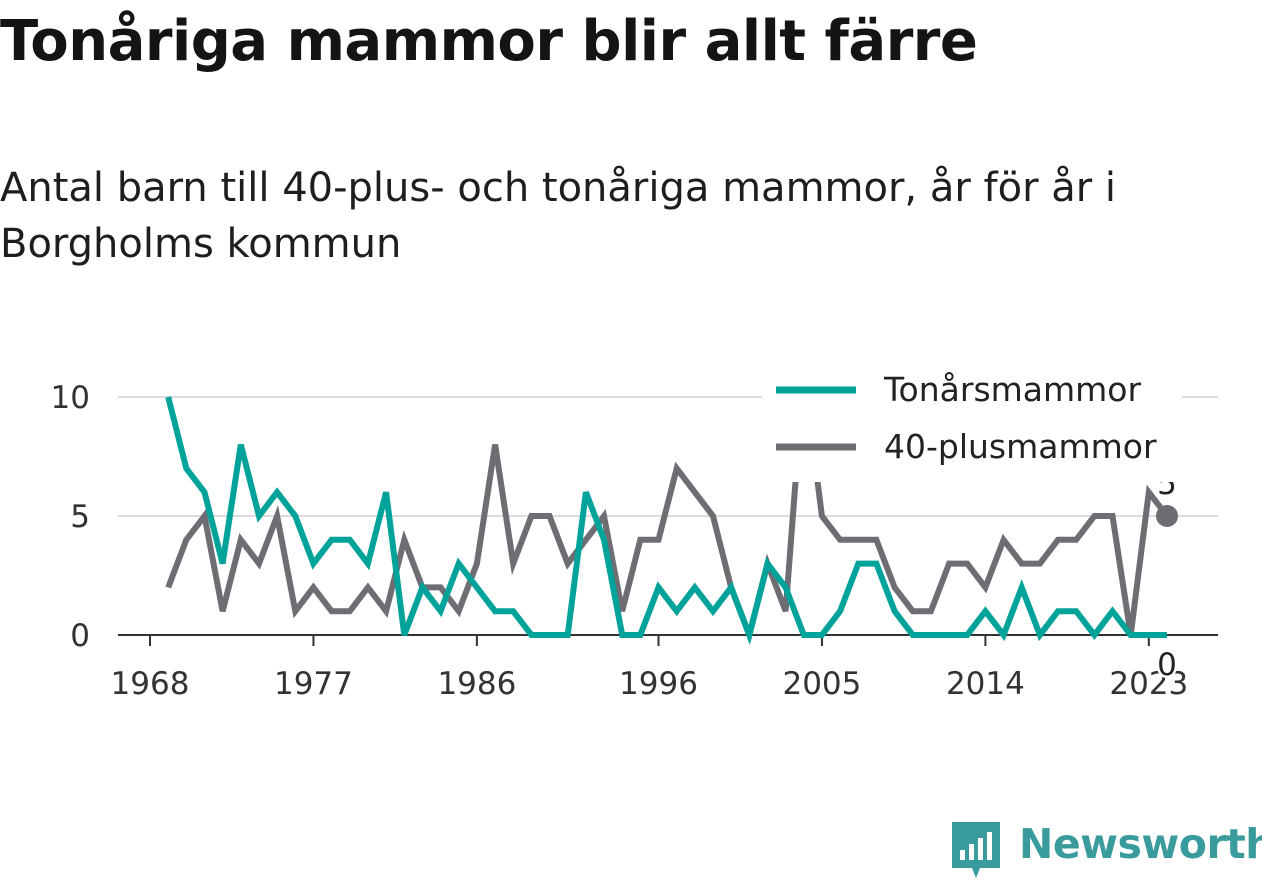  What do you see at coordinates (976, 850) in the screenshot?
I see `newsworthy-logo-icon` at bounding box center [976, 850].